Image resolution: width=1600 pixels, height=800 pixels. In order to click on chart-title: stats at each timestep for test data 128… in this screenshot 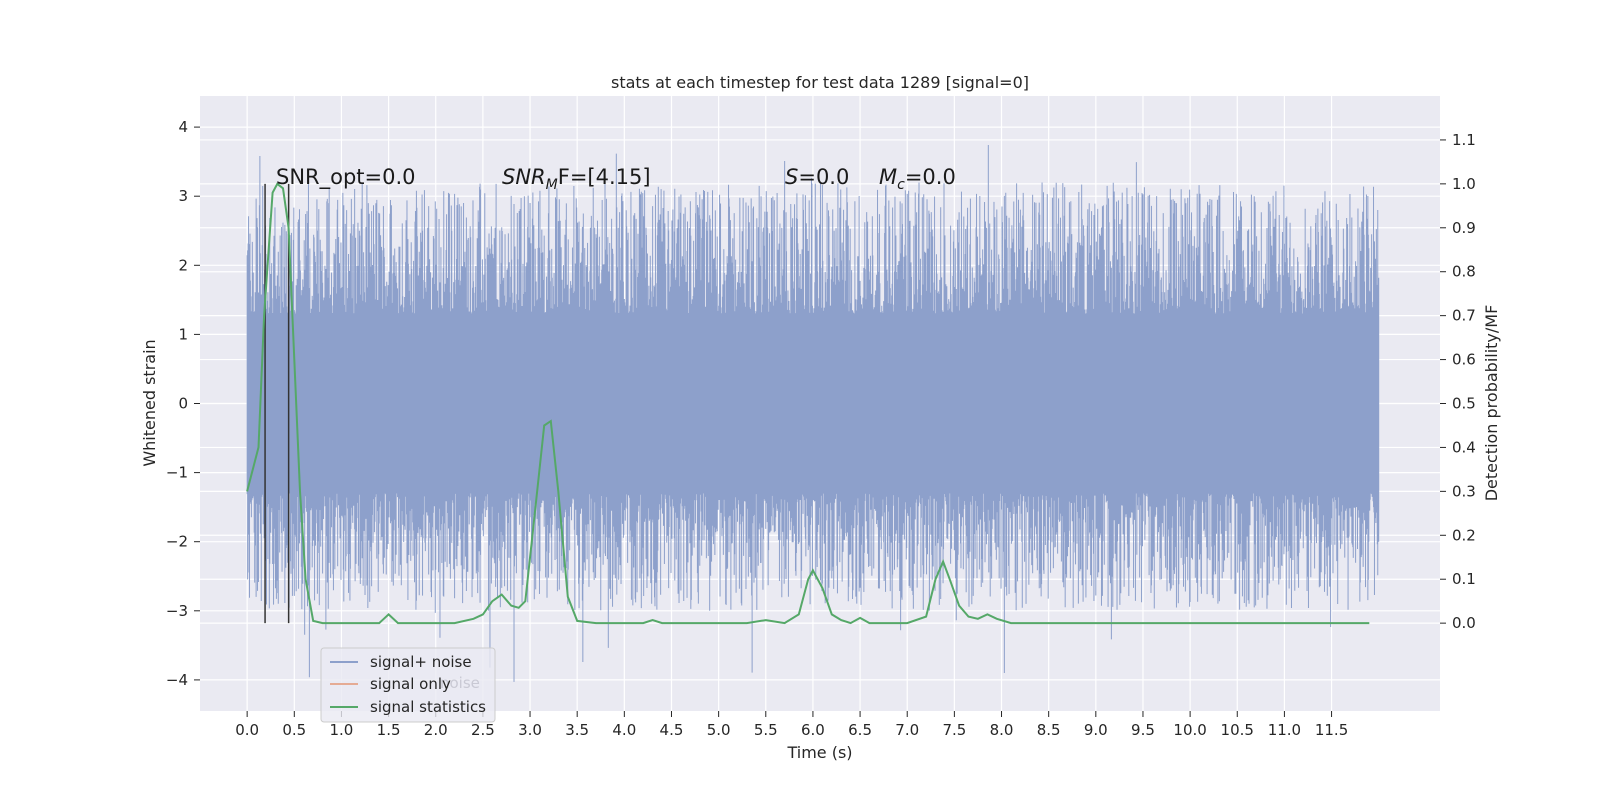, I will do `click(820, 82)`.